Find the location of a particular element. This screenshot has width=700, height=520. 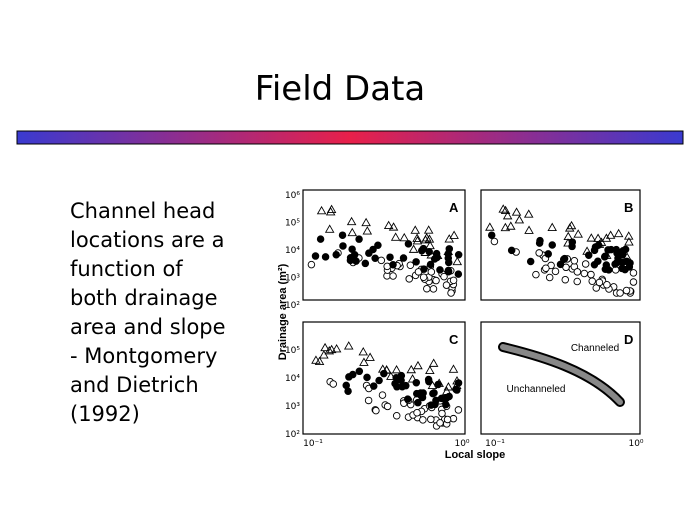

annotation: Channeled is located at coordinates (595, 348).